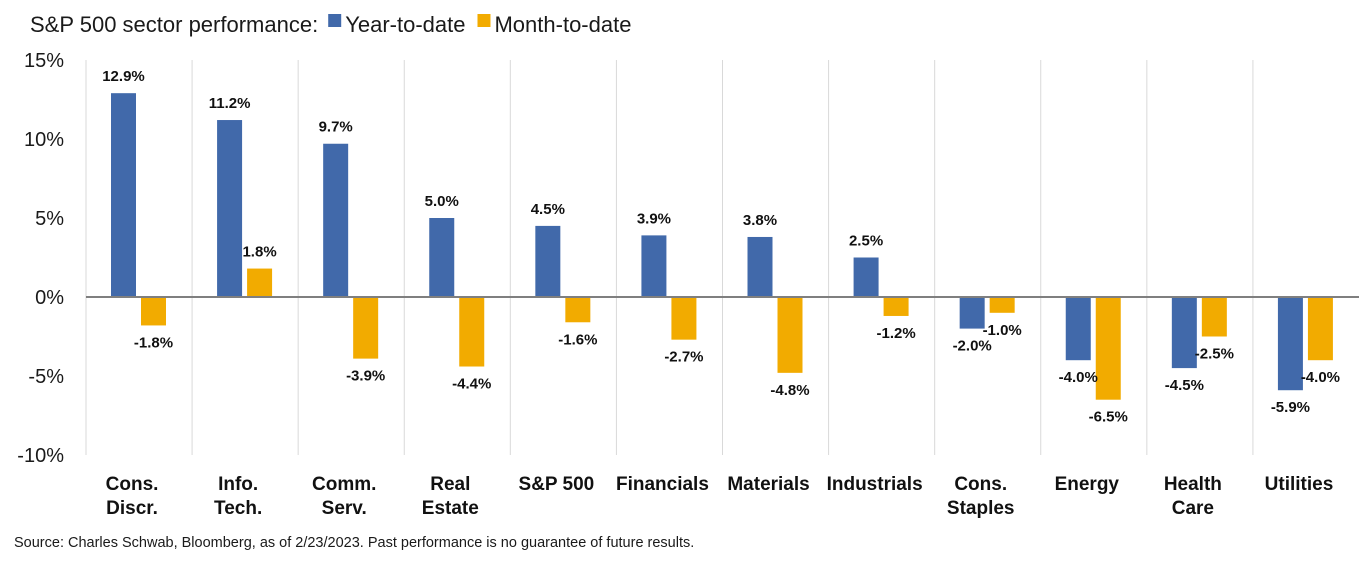 This screenshot has width=1359, height=563. Describe the element at coordinates (259, 252) in the screenshot. I see `data-label: 1.8%` at that location.